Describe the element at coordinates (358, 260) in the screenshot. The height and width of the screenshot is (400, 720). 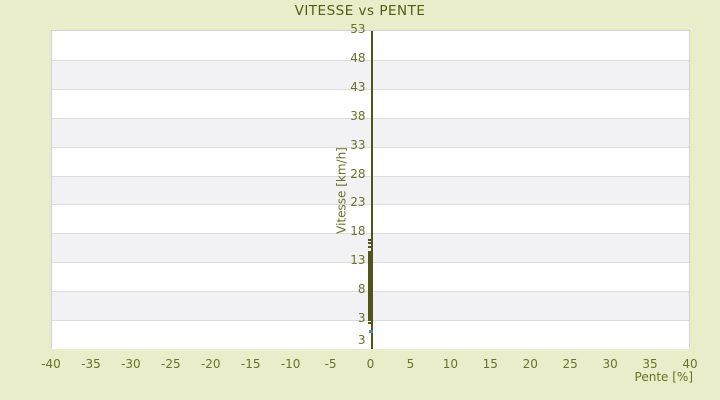
I see `y-tick-label: 13` at that location.